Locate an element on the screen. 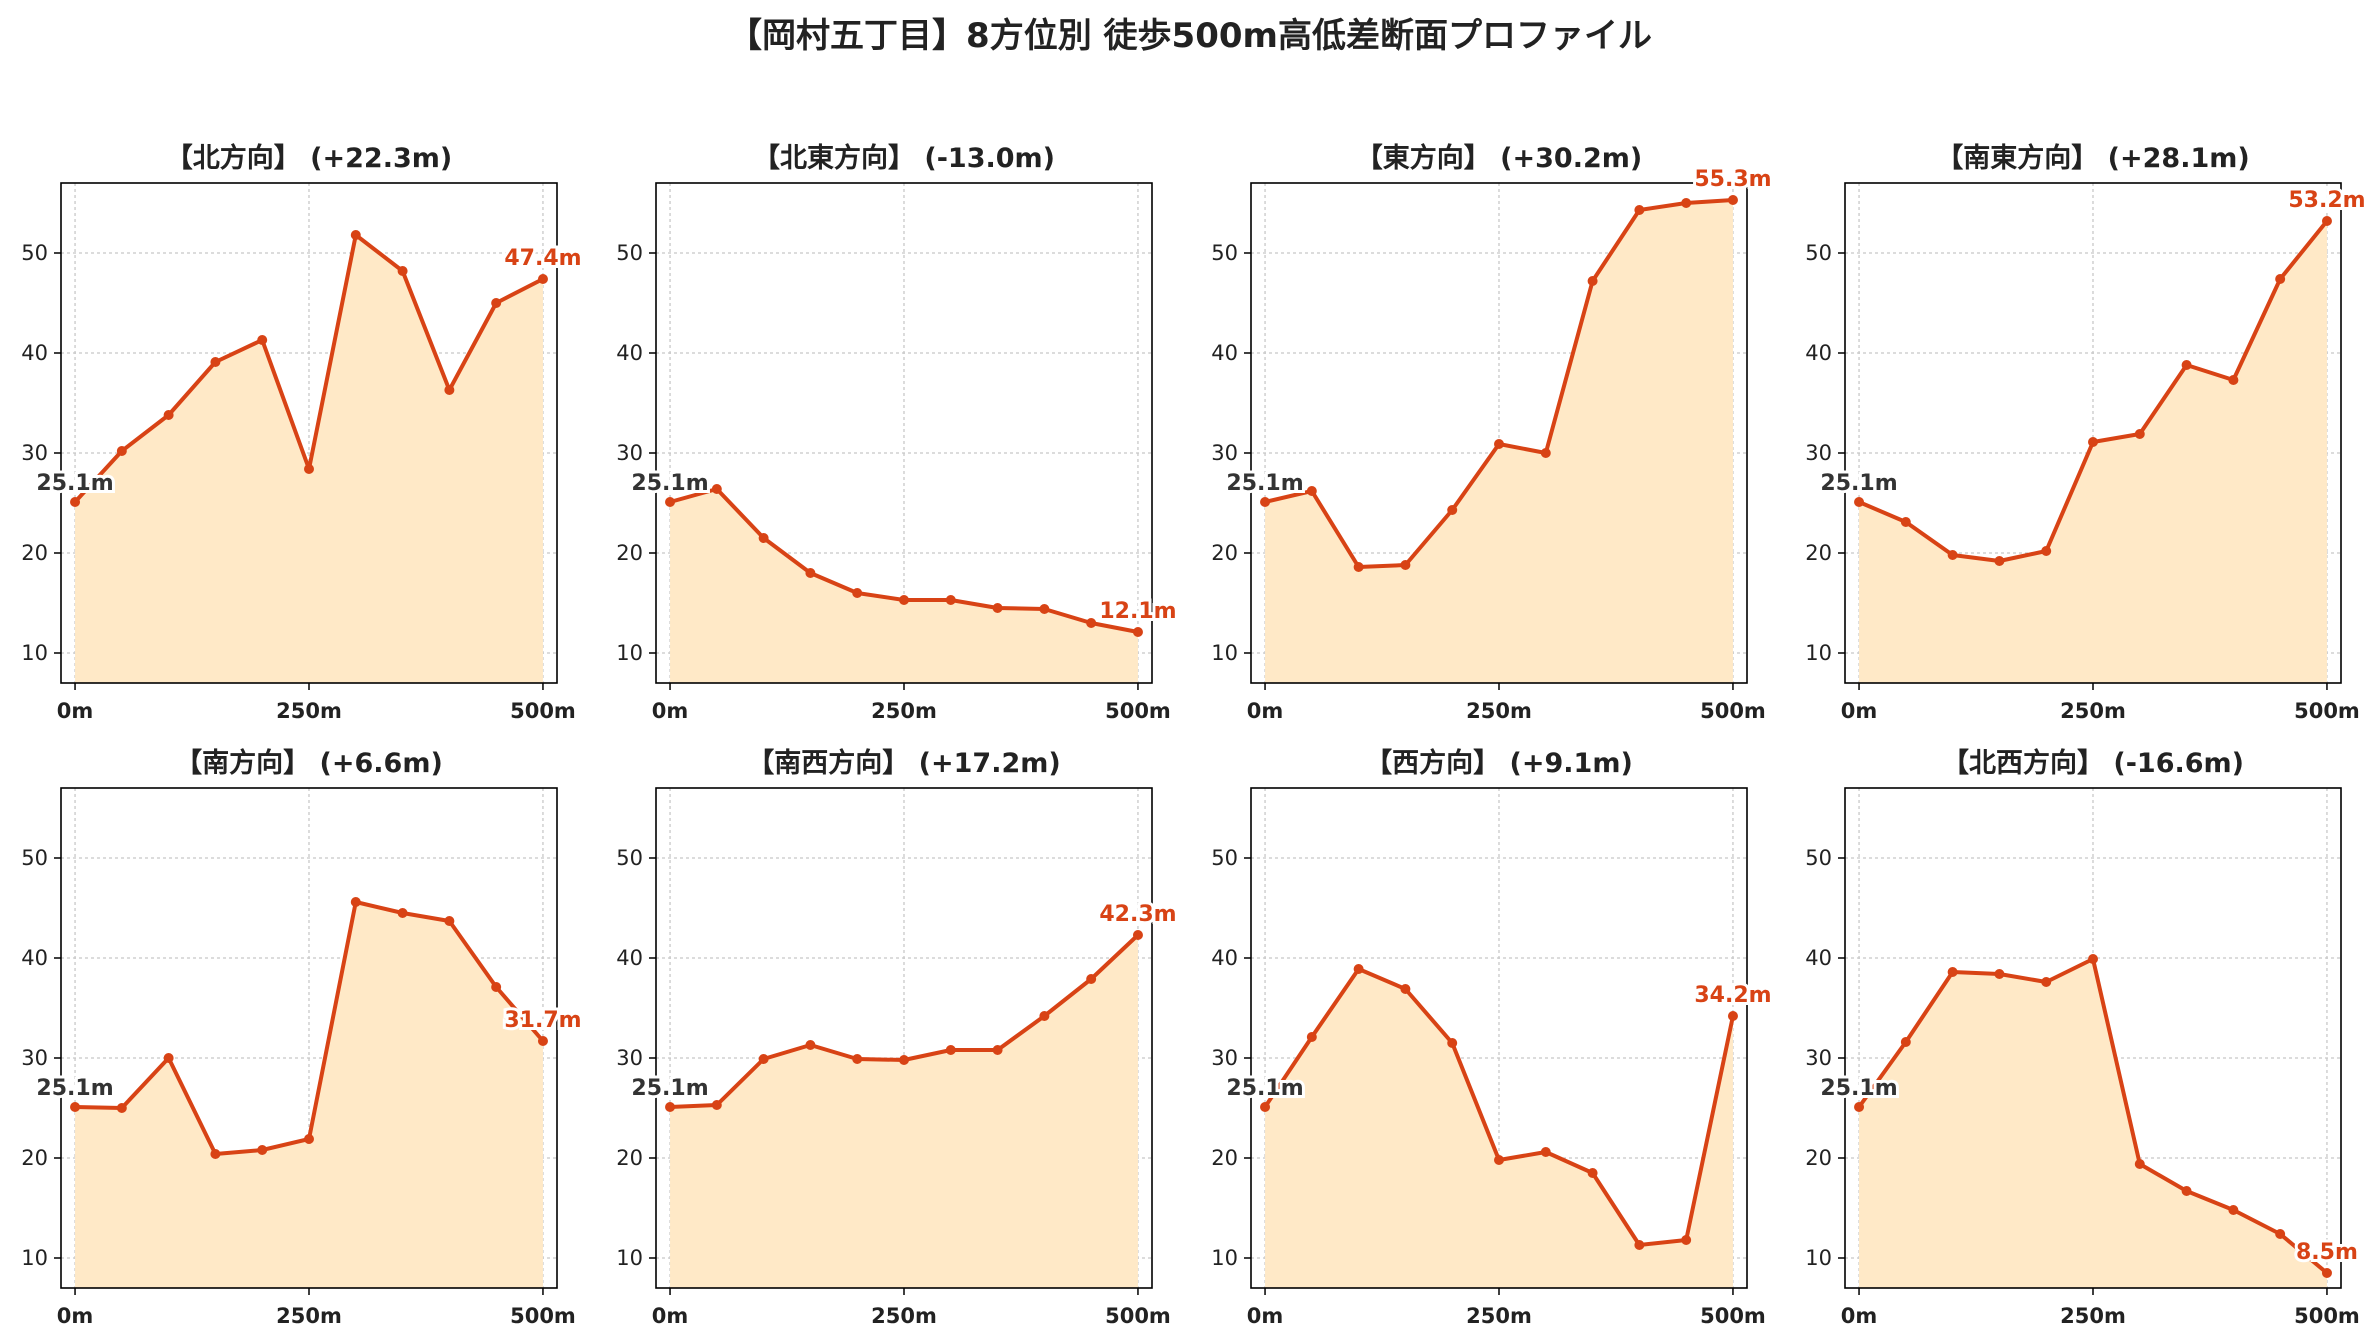 Image resolution: width=2380 pixels, height=1340 pixels. end-value-label: 47.4m is located at coordinates (542, 258).